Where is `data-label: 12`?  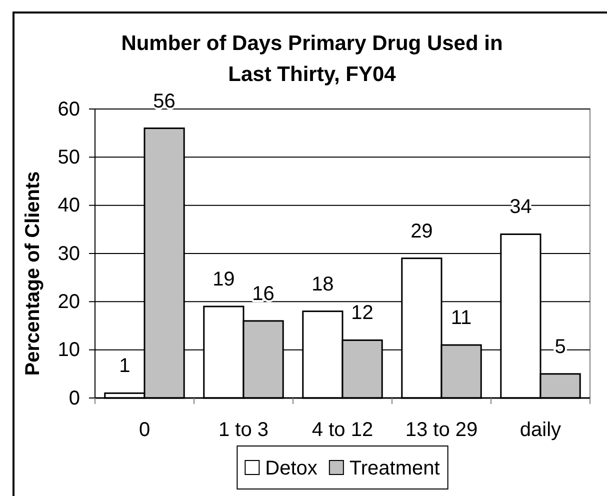 data-label: 12 is located at coordinates (362, 313).